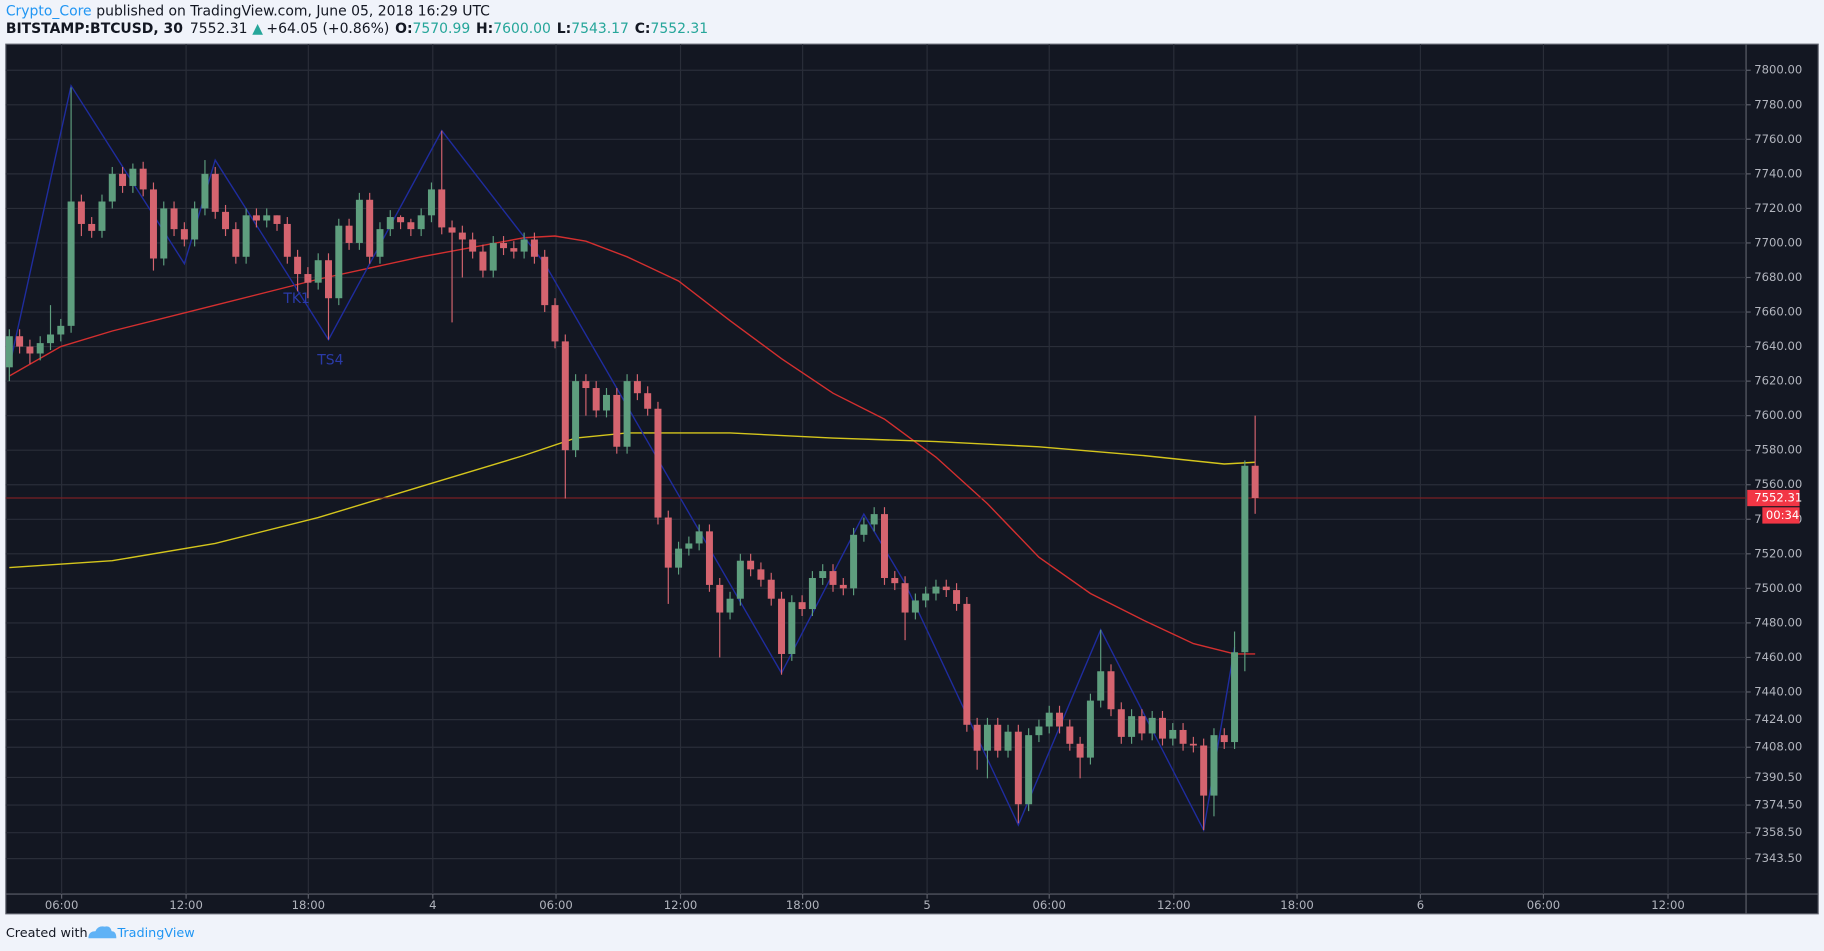  Describe the element at coordinates (327, 29) in the screenshot. I see `change: +64.05 (+0.86%)` at that location.